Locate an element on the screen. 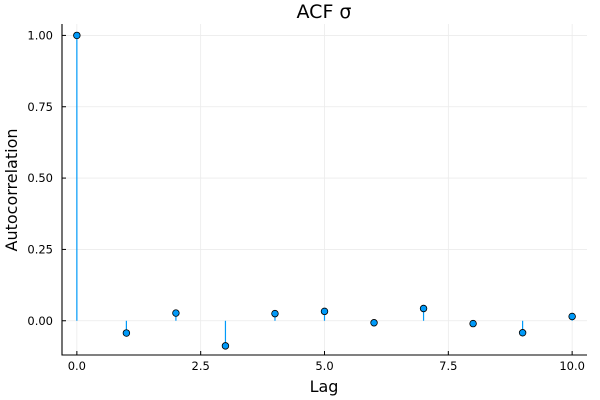  y-ticks: 0.00 0.25 0.50 0.75 1.00 is located at coordinates (46, 178).